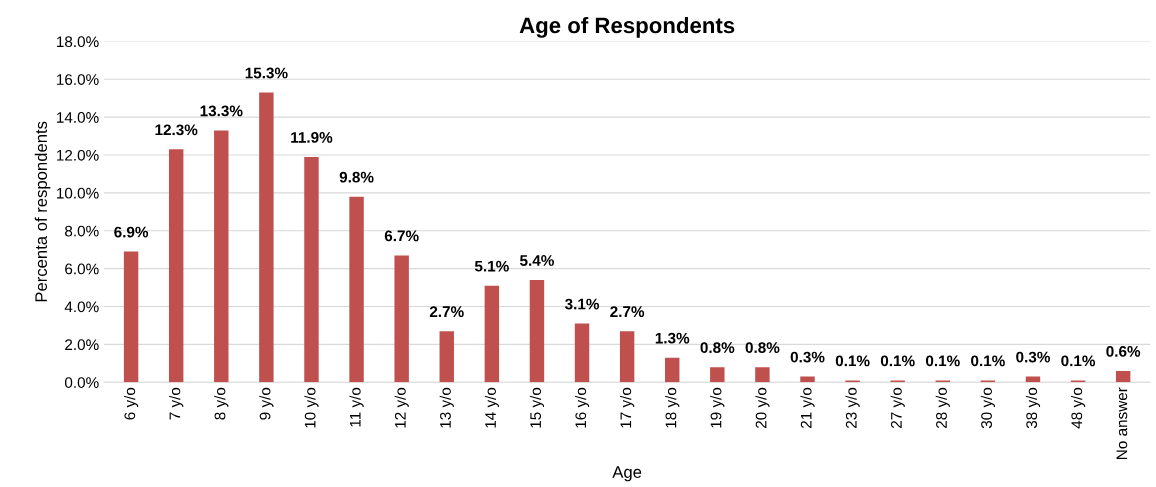 The image size is (1156, 487). What do you see at coordinates (42, 211) in the screenshot?
I see `y-axis-title: Percenta of respondents` at bounding box center [42, 211].